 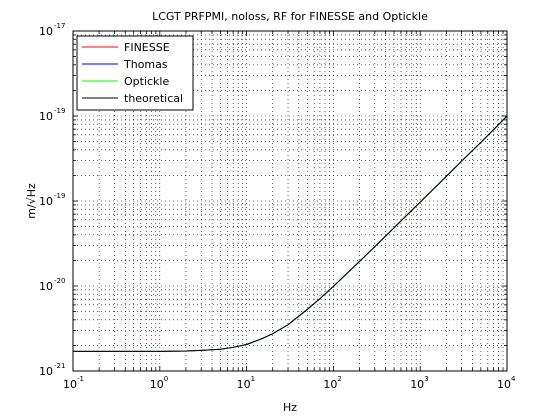 I want to click on x-tick-label: 10 -1, so click(x=73, y=383).